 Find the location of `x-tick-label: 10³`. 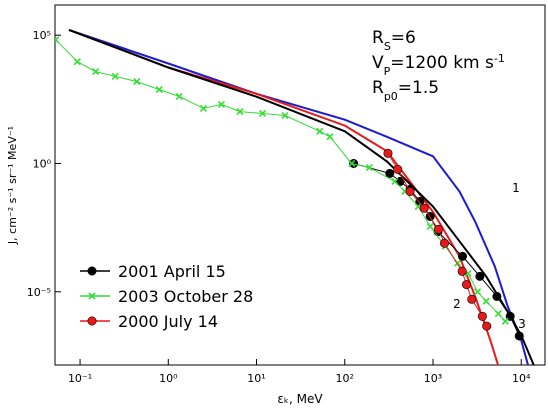

x-tick-label: 10³ is located at coordinates (433, 378).